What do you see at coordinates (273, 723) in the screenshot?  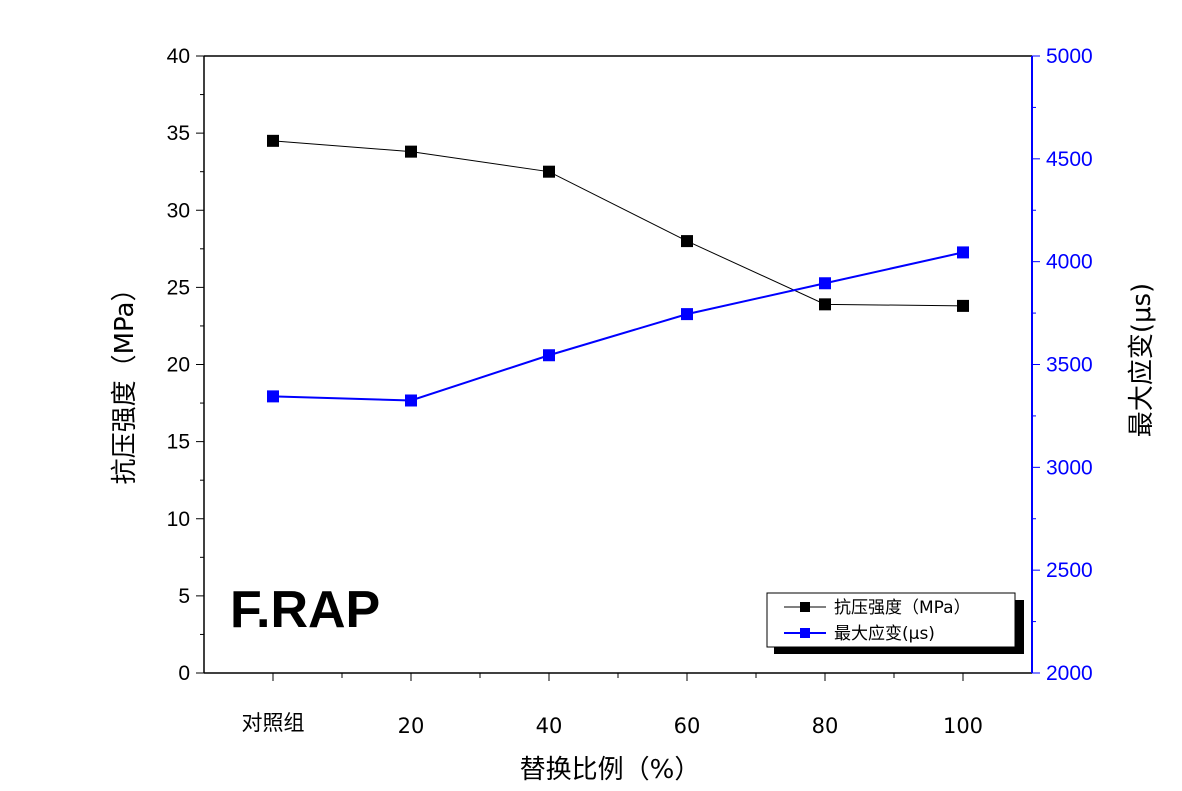 I see `x-tick-label: 对照组` at bounding box center [273, 723].